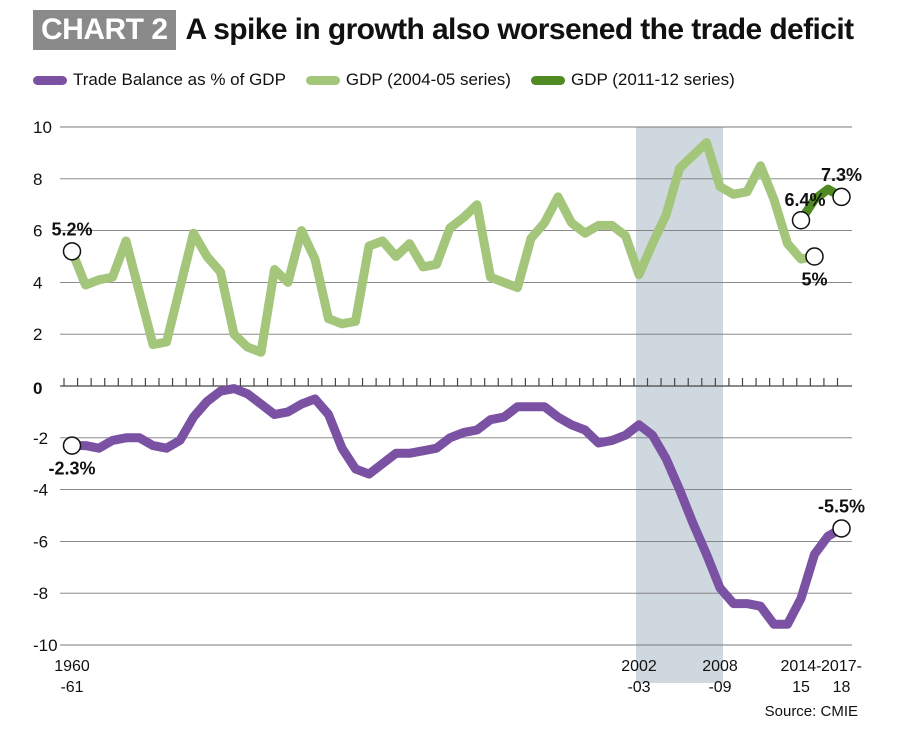 The height and width of the screenshot is (737, 900). Describe the element at coordinates (72, 666) in the screenshot. I see `x-tick-label: 1960` at that location.